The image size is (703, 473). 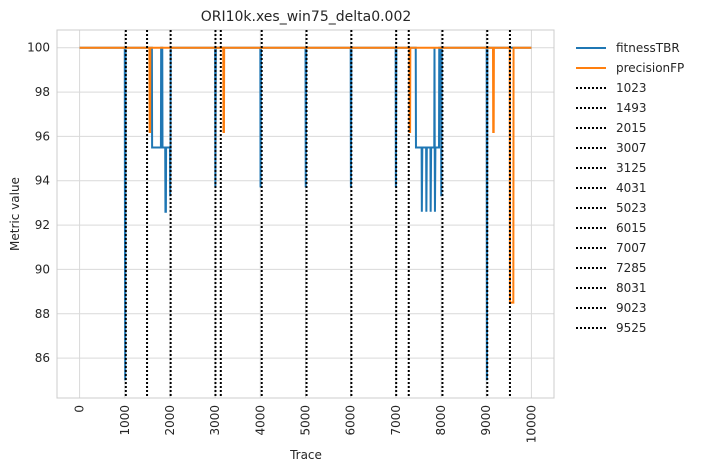 I want to click on x-axis-label: Trace, so click(x=305, y=455).